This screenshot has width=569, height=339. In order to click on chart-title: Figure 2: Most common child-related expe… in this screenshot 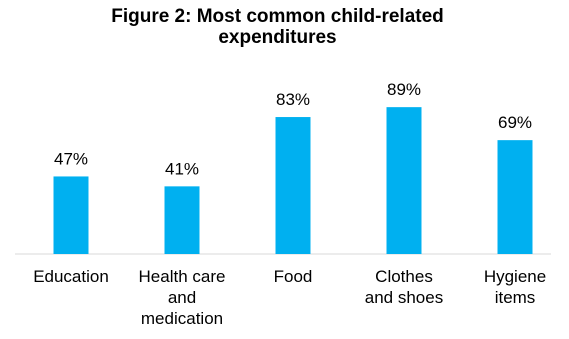, I will do `click(277, 27)`.